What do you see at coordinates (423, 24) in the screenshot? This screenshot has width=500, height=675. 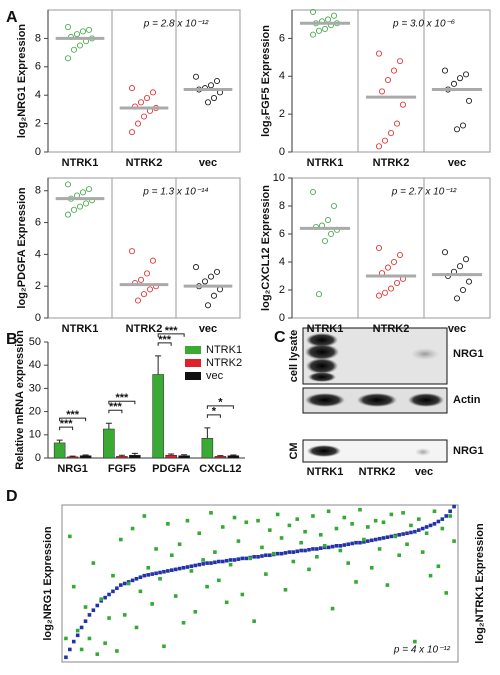 I see `annotation: p = 3.0 x 10⁻⁶` at bounding box center [423, 24].